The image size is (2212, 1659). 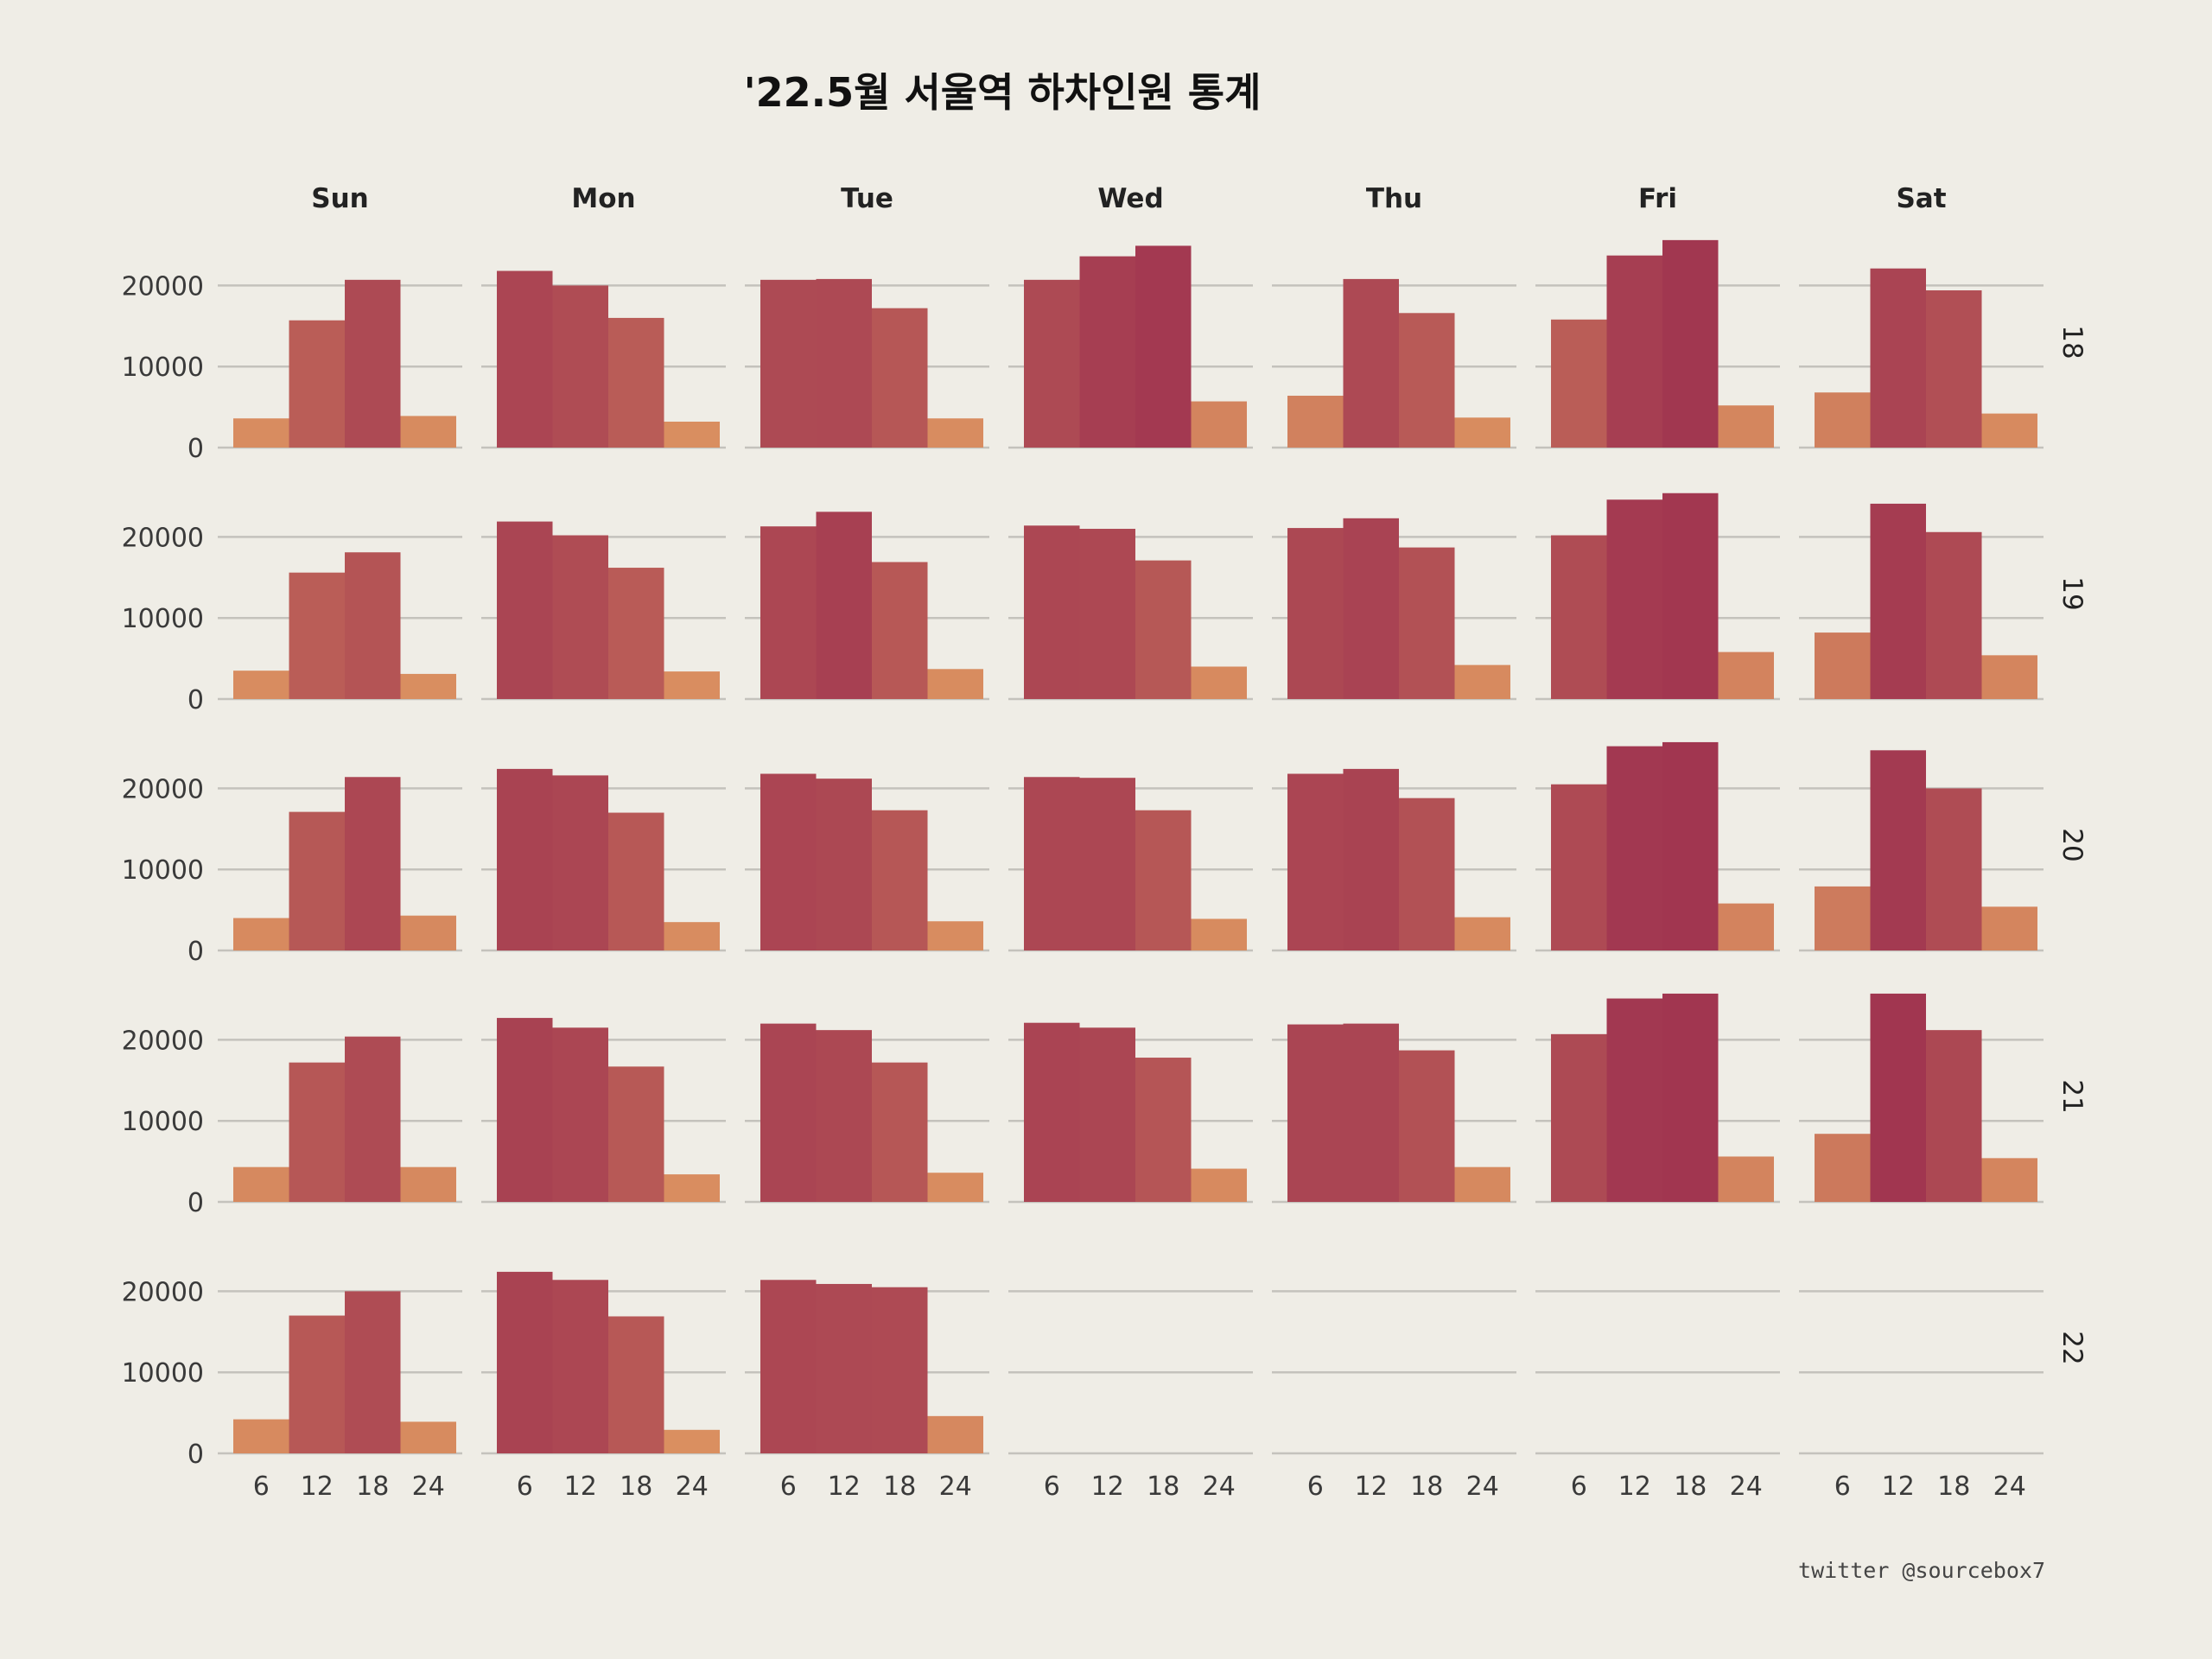 What do you see at coordinates (1657, 198) in the screenshot?
I see `column-label-fri: Fri` at bounding box center [1657, 198].